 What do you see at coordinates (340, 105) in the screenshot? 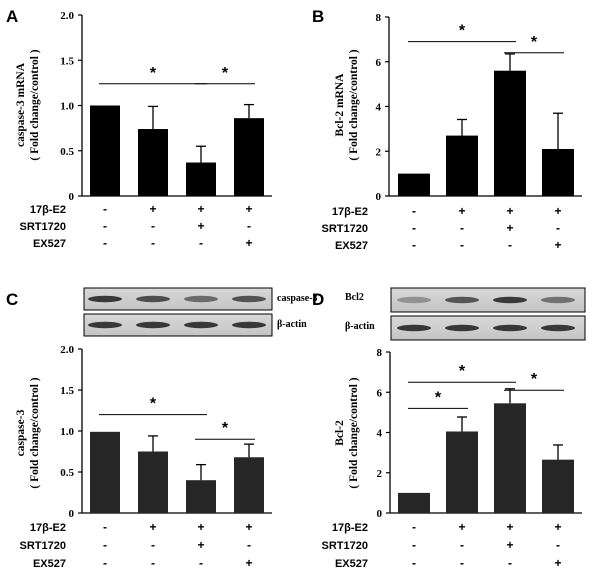
I see `panel-b-ylabel-line1: Bcl-2 mRNA` at bounding box center [340, 105].